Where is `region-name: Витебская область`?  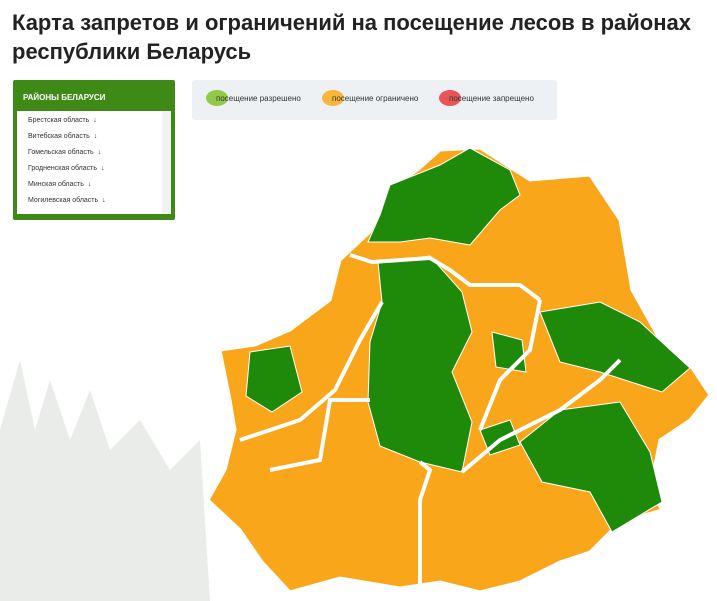
region-name: Витебская область is located at coordinates (59, 136).